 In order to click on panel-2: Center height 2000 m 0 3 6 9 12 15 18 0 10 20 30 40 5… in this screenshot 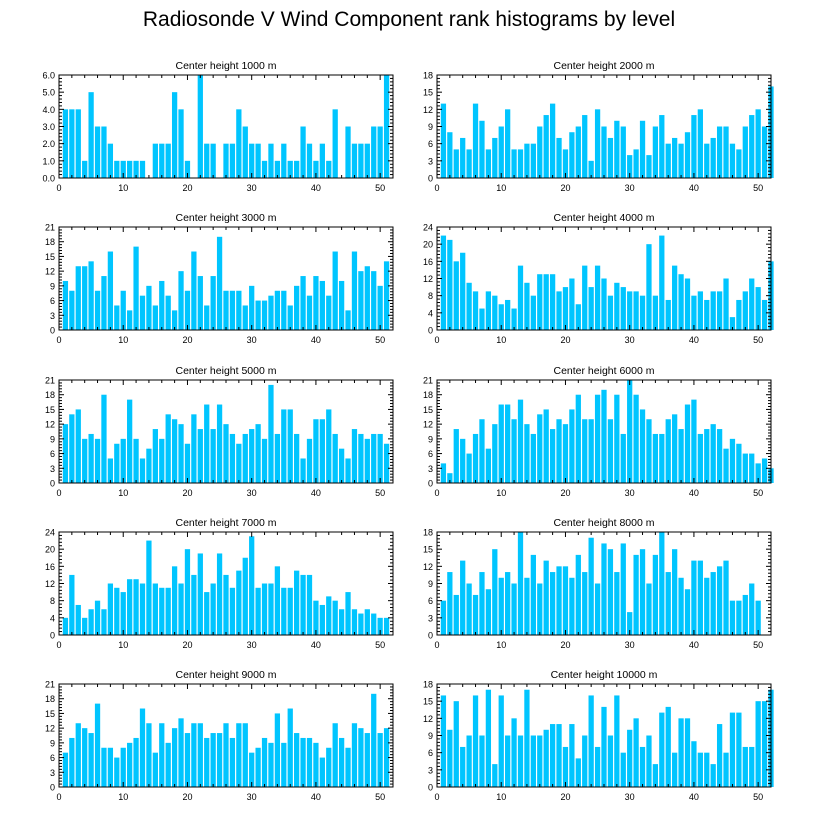, I will do `click(598, 126)`.